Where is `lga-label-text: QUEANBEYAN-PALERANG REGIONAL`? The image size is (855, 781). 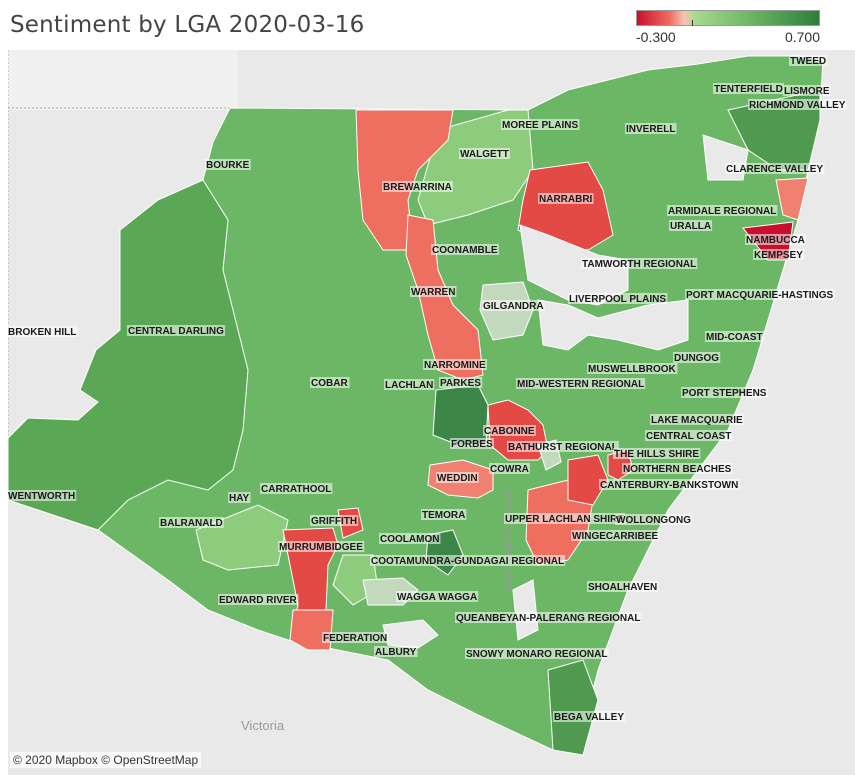
lga-label-text: QUEANBEYAN-PALERANG REGIONAL is located at coordinates (548, 618).